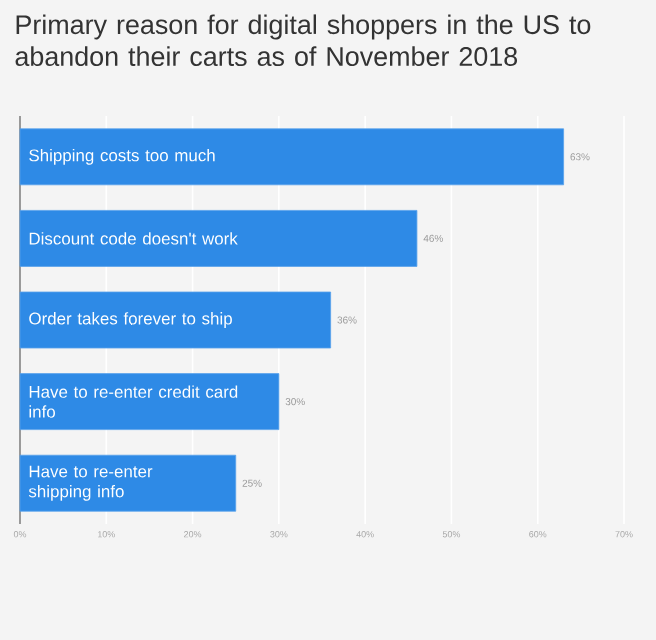 Image resolution: width=656 pixels, height=640 pixels. I want to click on y-tick-label: Shipping costs too much, so click(122, 156).